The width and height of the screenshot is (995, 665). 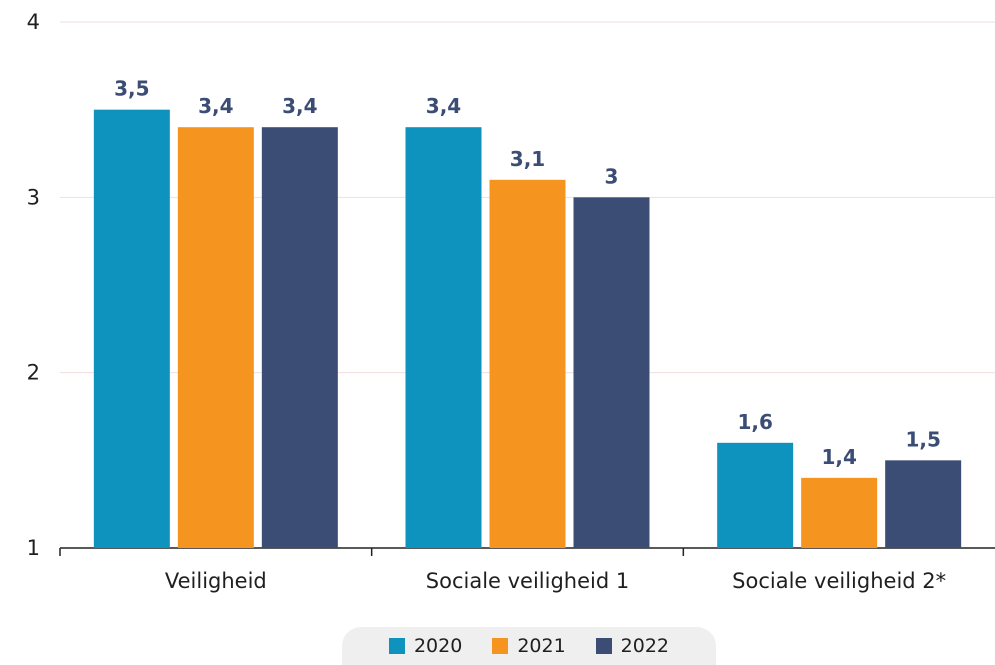 I want to click on legend-item-2021: 2021, so click(x=529, y=646).